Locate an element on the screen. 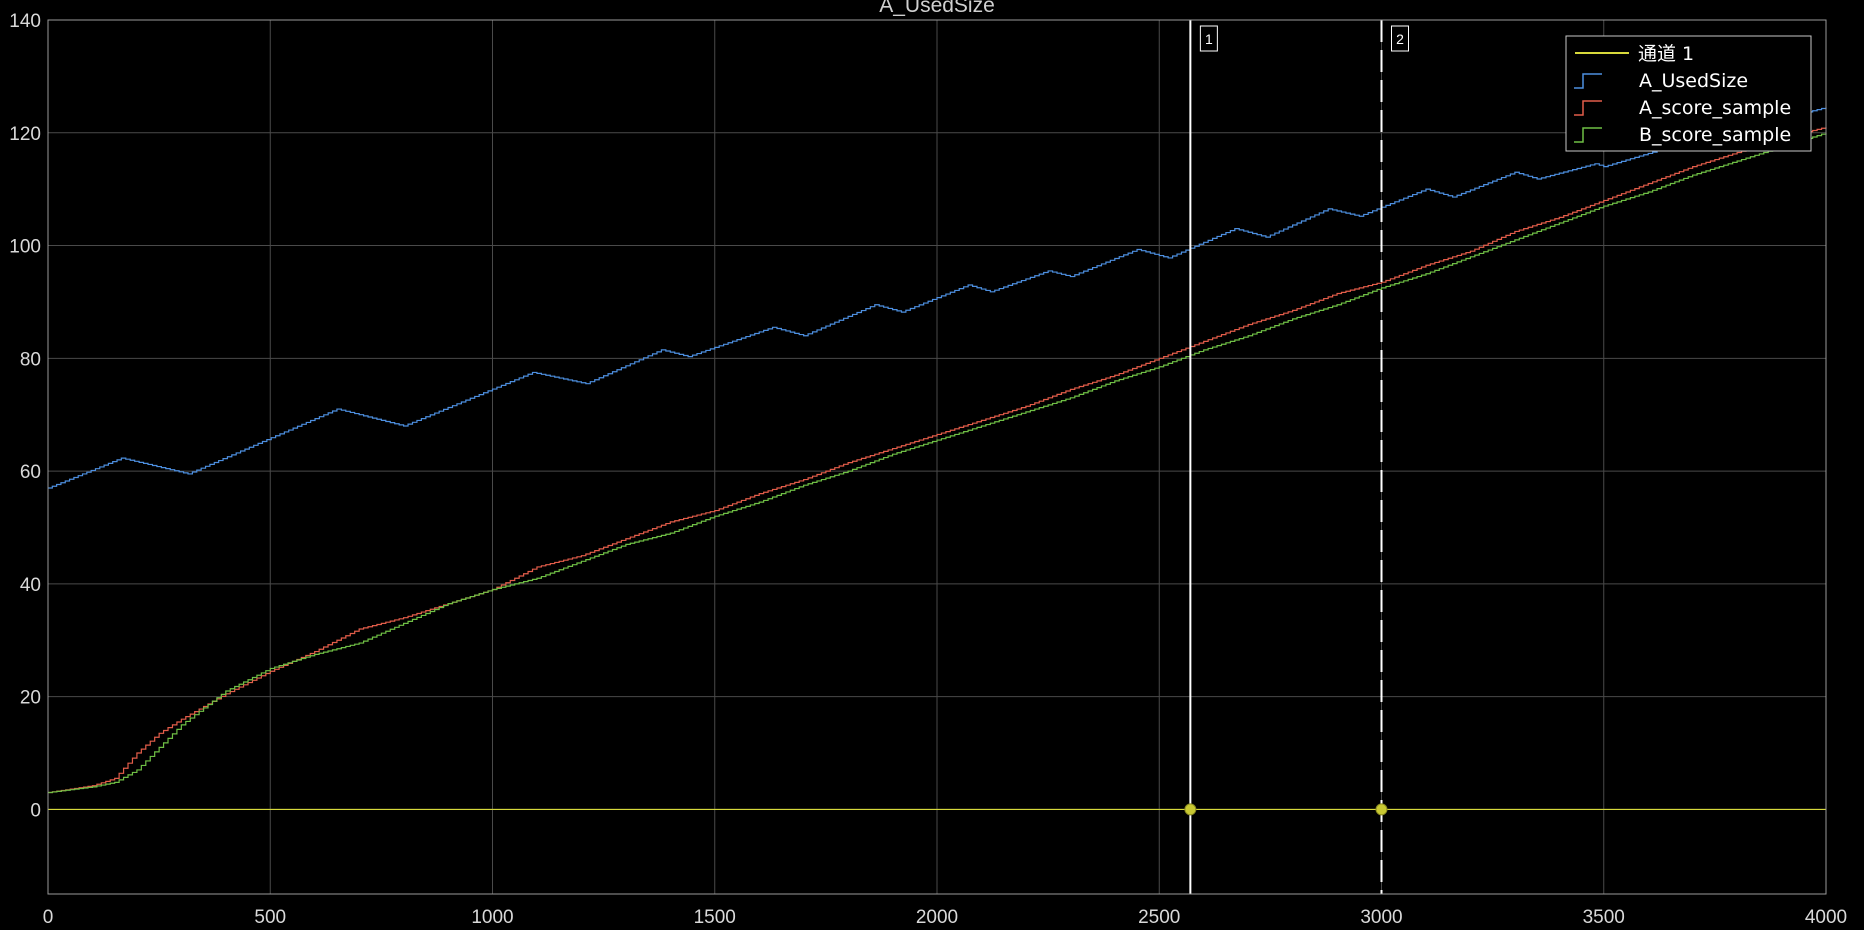 This screenshot has height=930, width=1864. cursor-1-marker is located at coordinates (1190, 809).